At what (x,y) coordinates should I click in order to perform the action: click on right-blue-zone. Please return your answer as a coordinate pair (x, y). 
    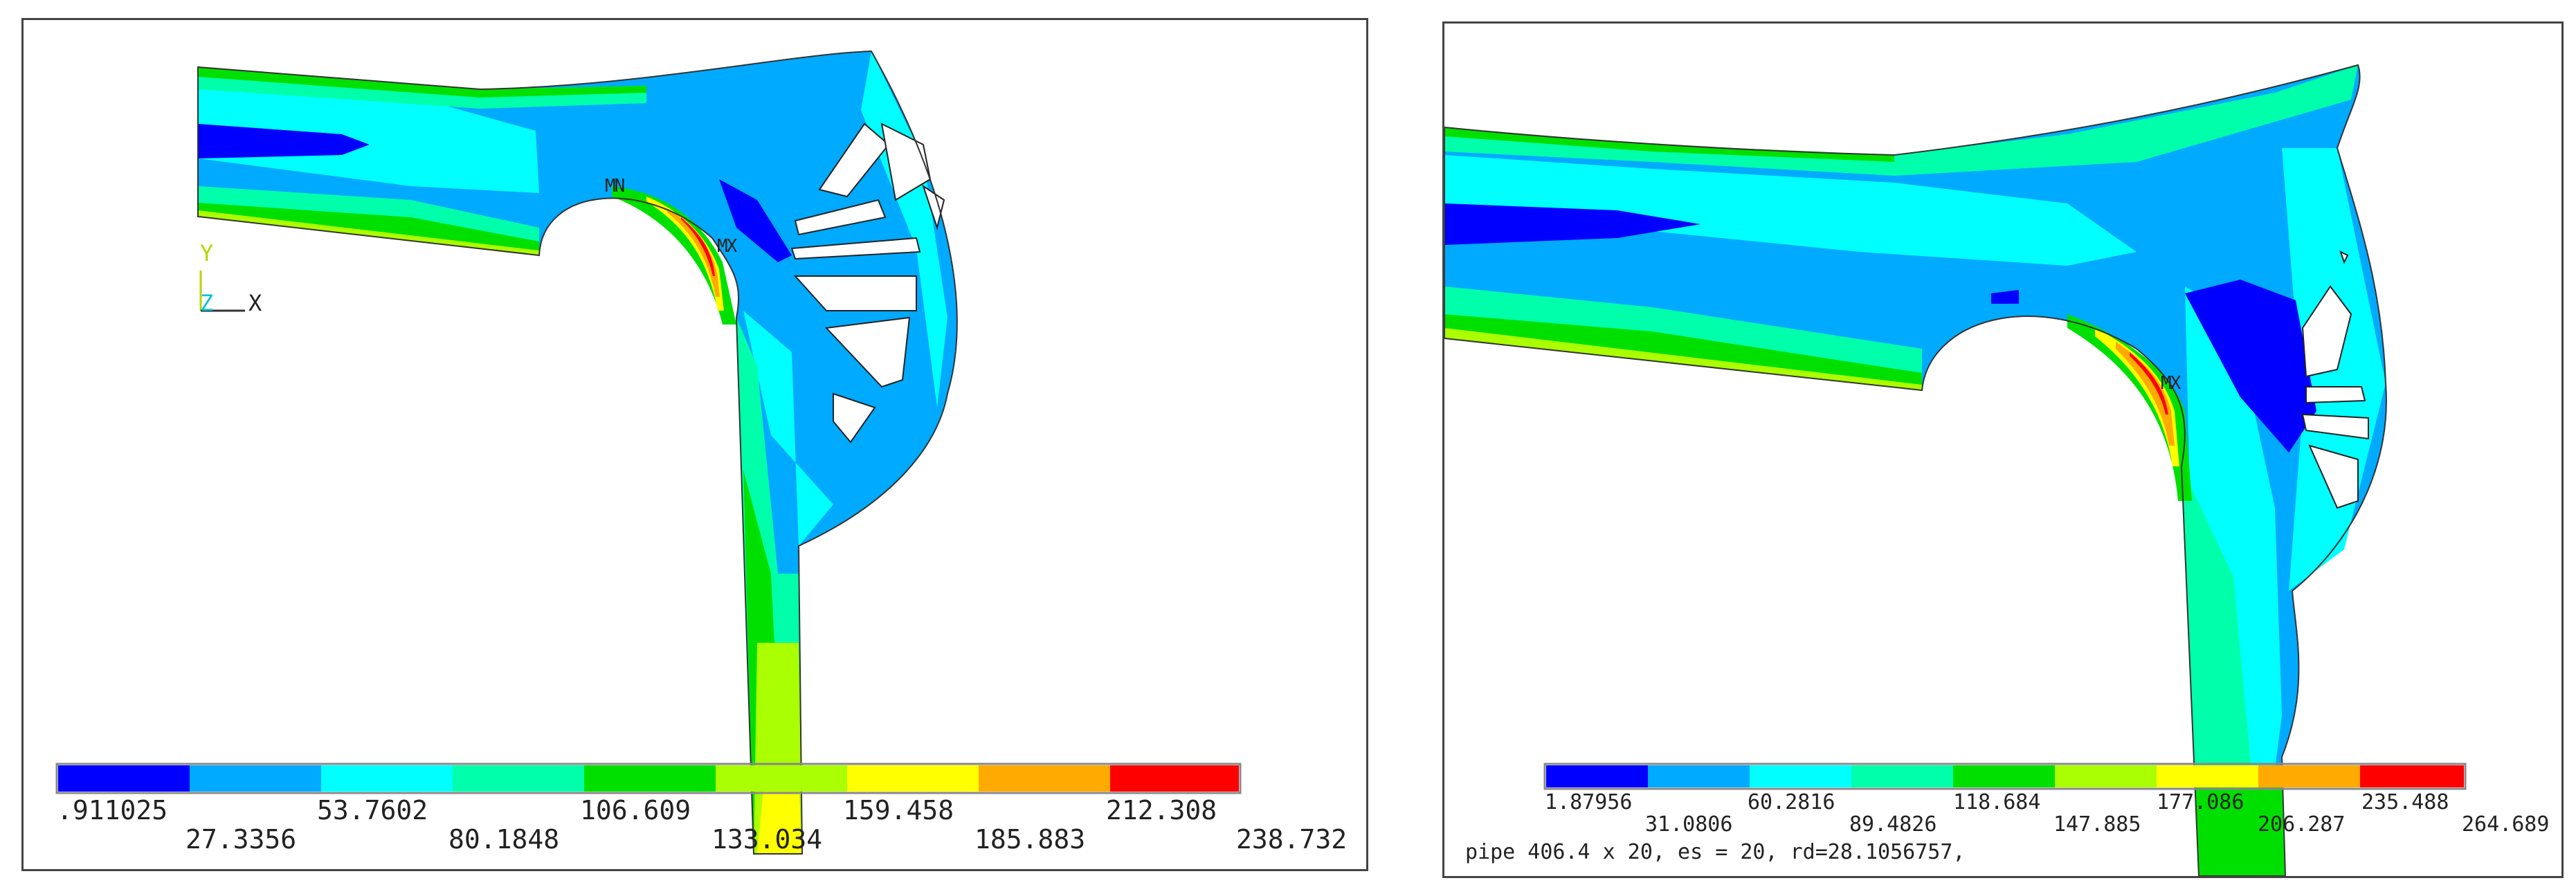
    Looking at the image, I should click on (2250, 366).